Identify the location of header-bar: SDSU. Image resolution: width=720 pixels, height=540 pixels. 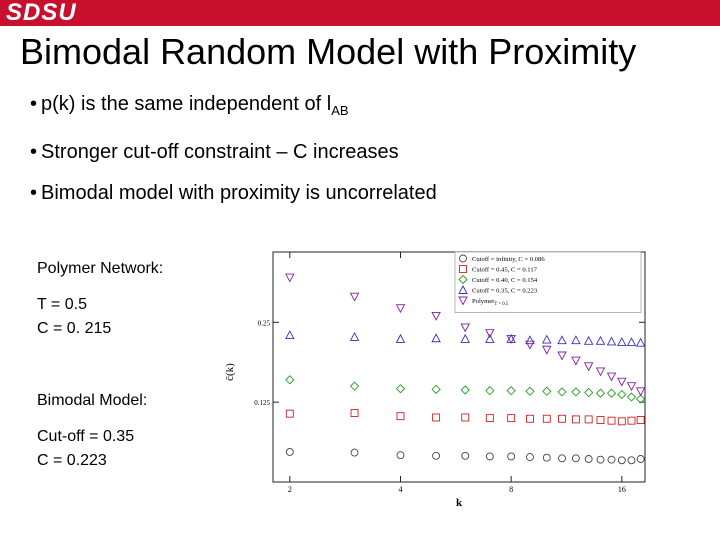
(360, 13).